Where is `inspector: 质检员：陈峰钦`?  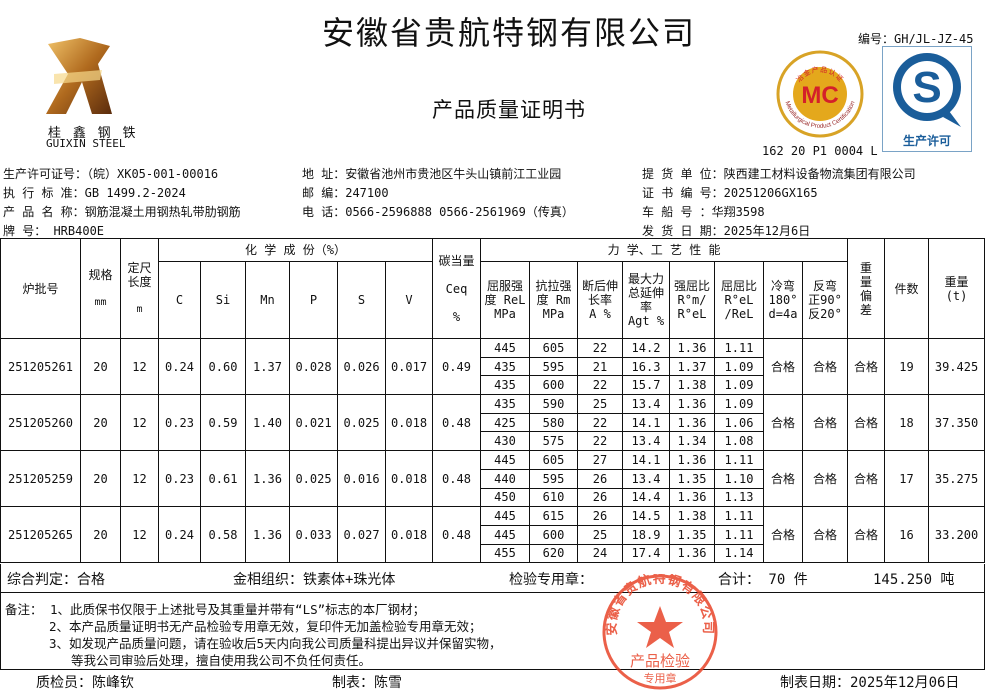 inspector: 质检员：陈峰钦 is located at coordinates (85, 683).